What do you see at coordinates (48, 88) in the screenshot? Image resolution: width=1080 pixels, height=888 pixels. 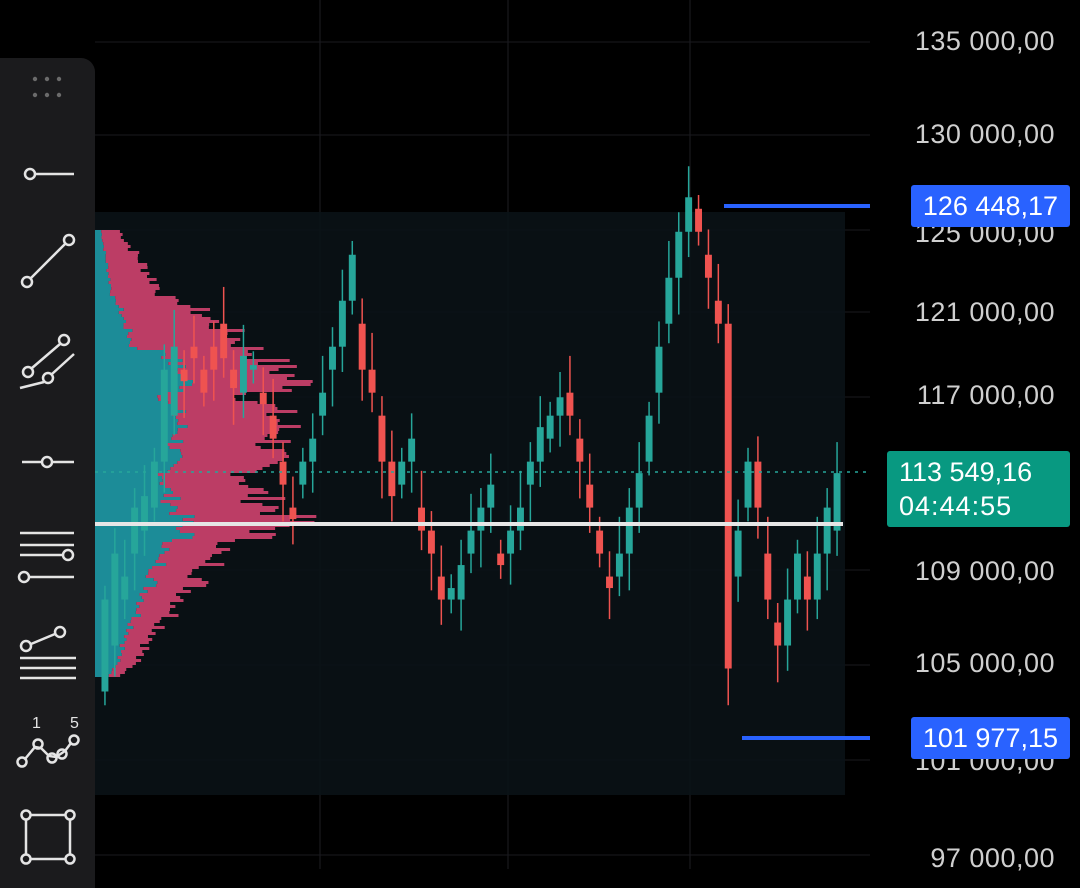 I see `drag-handle-icon` at bounding box center [48, 88].